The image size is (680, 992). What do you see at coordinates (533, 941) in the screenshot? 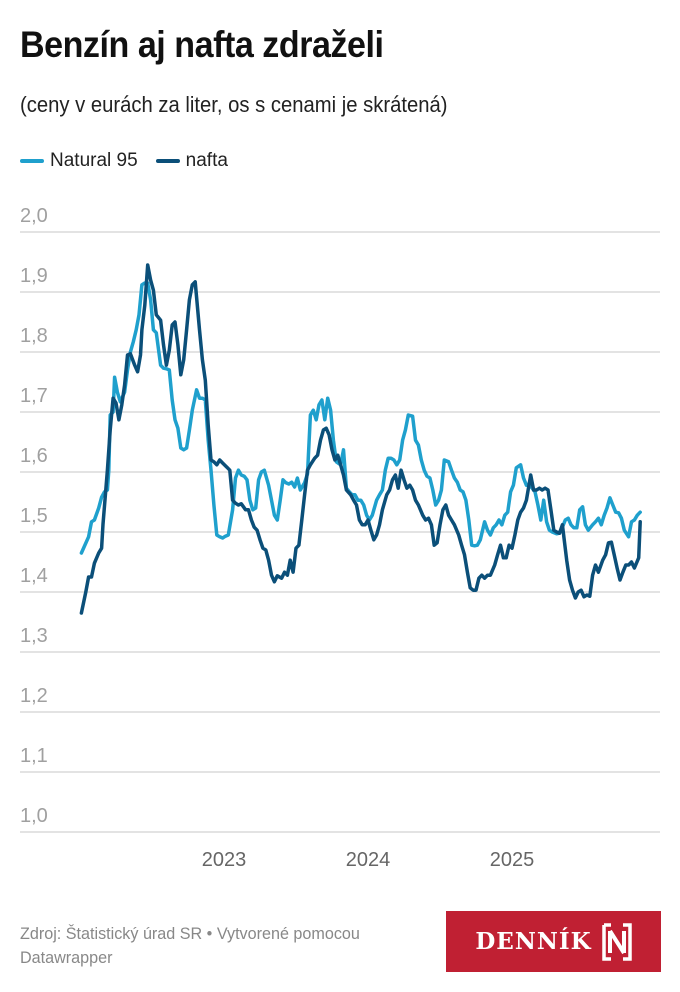
I see `logo-text: DENNÍK` at bounding box center [533, 941].